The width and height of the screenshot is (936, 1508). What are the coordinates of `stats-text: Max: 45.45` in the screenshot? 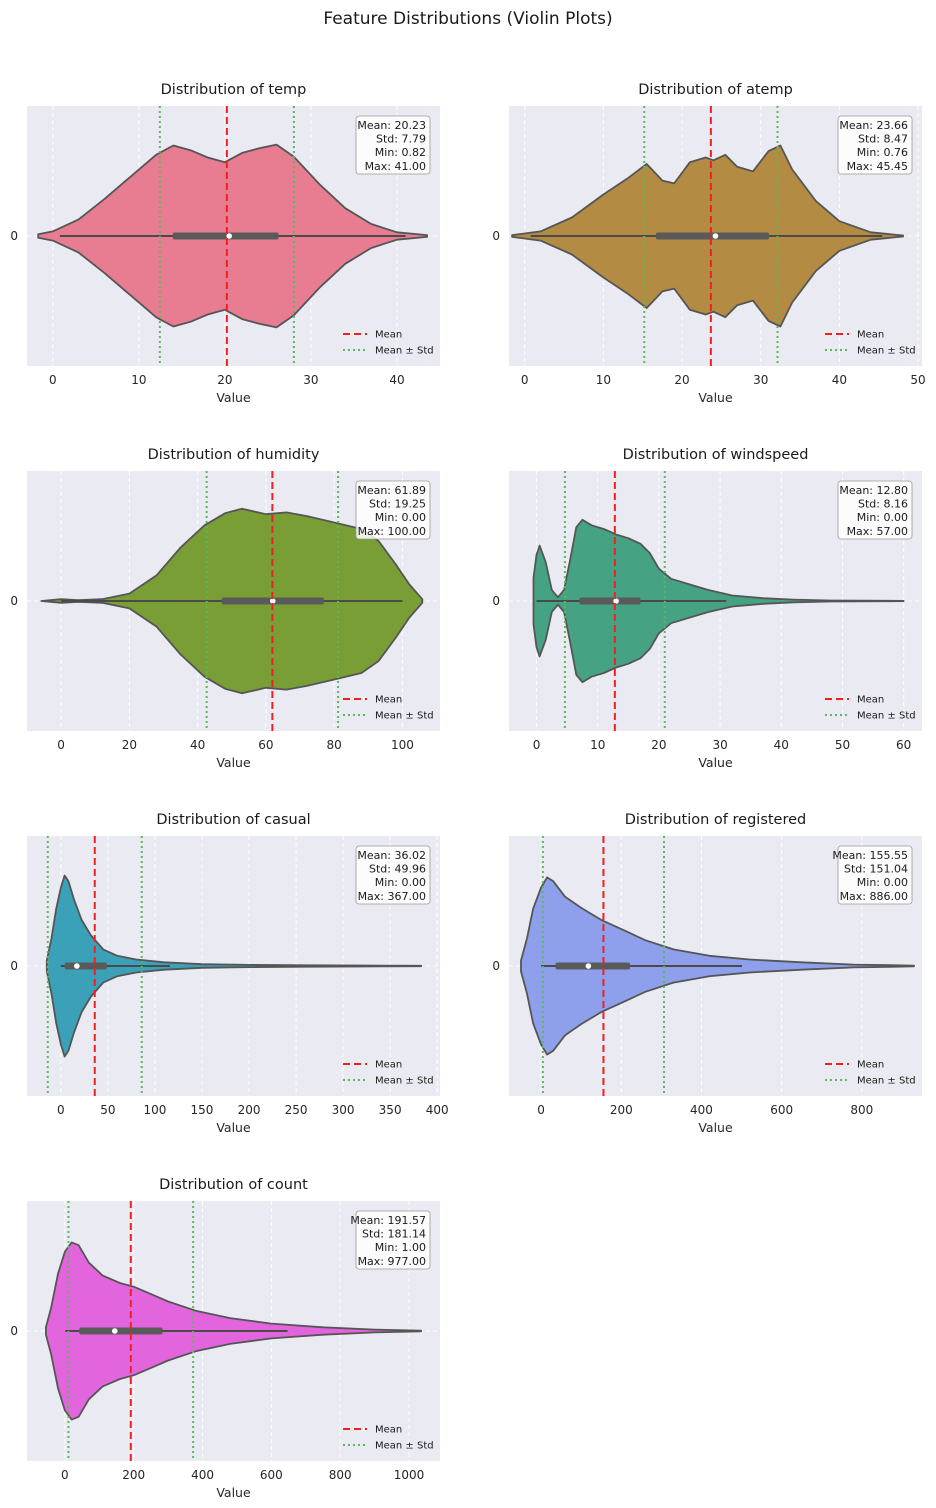 It's located at (877, 166).